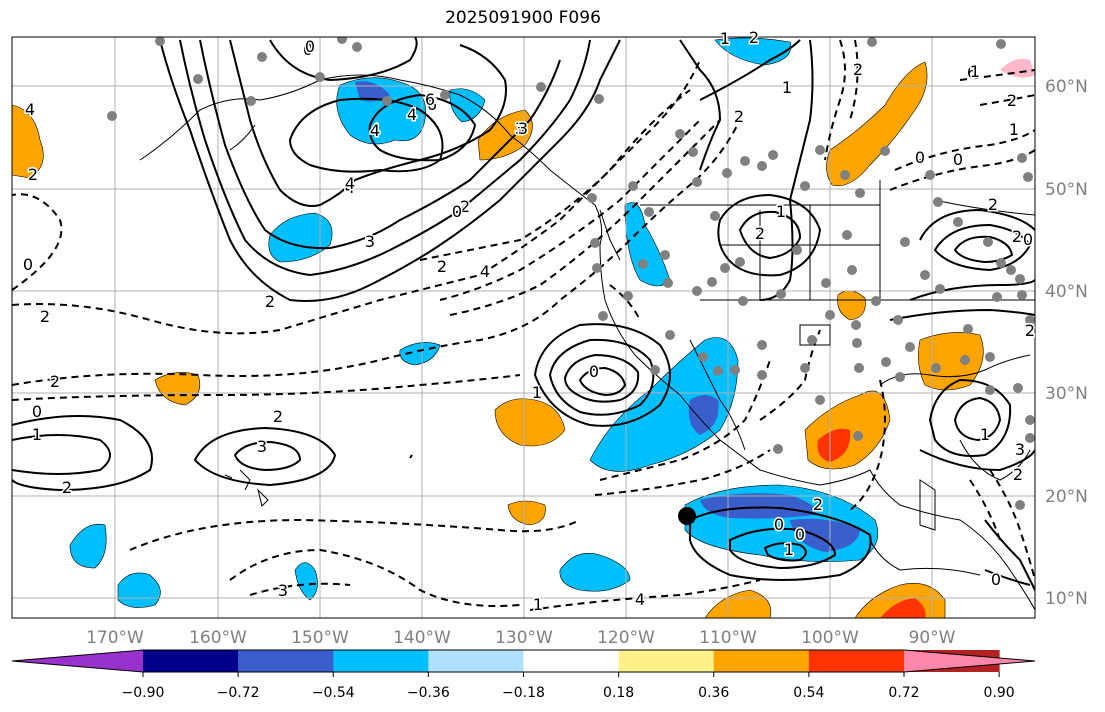 This screenshot has height=712, width=1105. I want to click on lat-label: 40°N, so click(1066, 292).